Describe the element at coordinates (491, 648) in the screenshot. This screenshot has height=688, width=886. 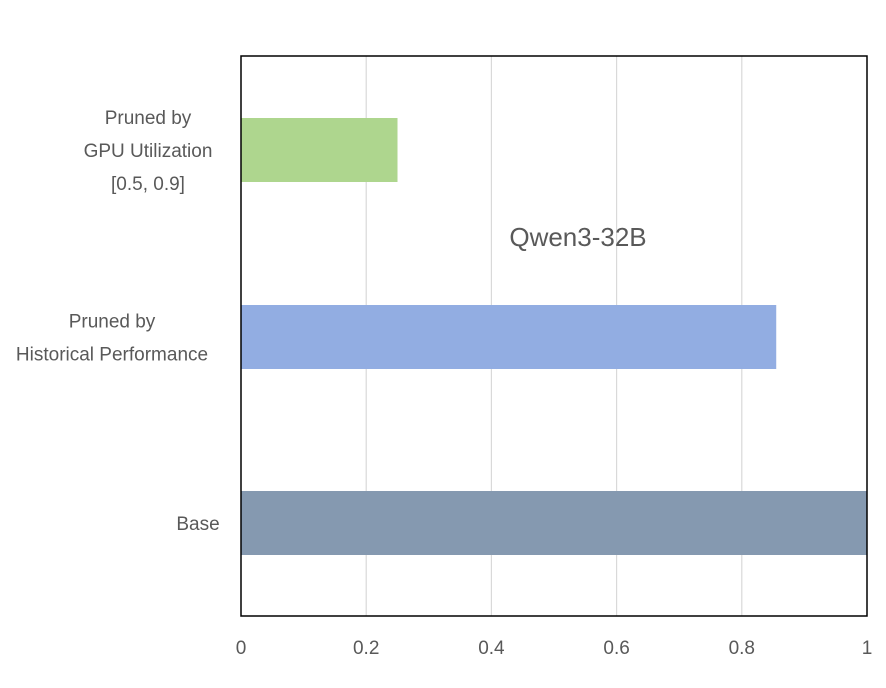
I see `x-tick-label-2: 0.4` at that location.